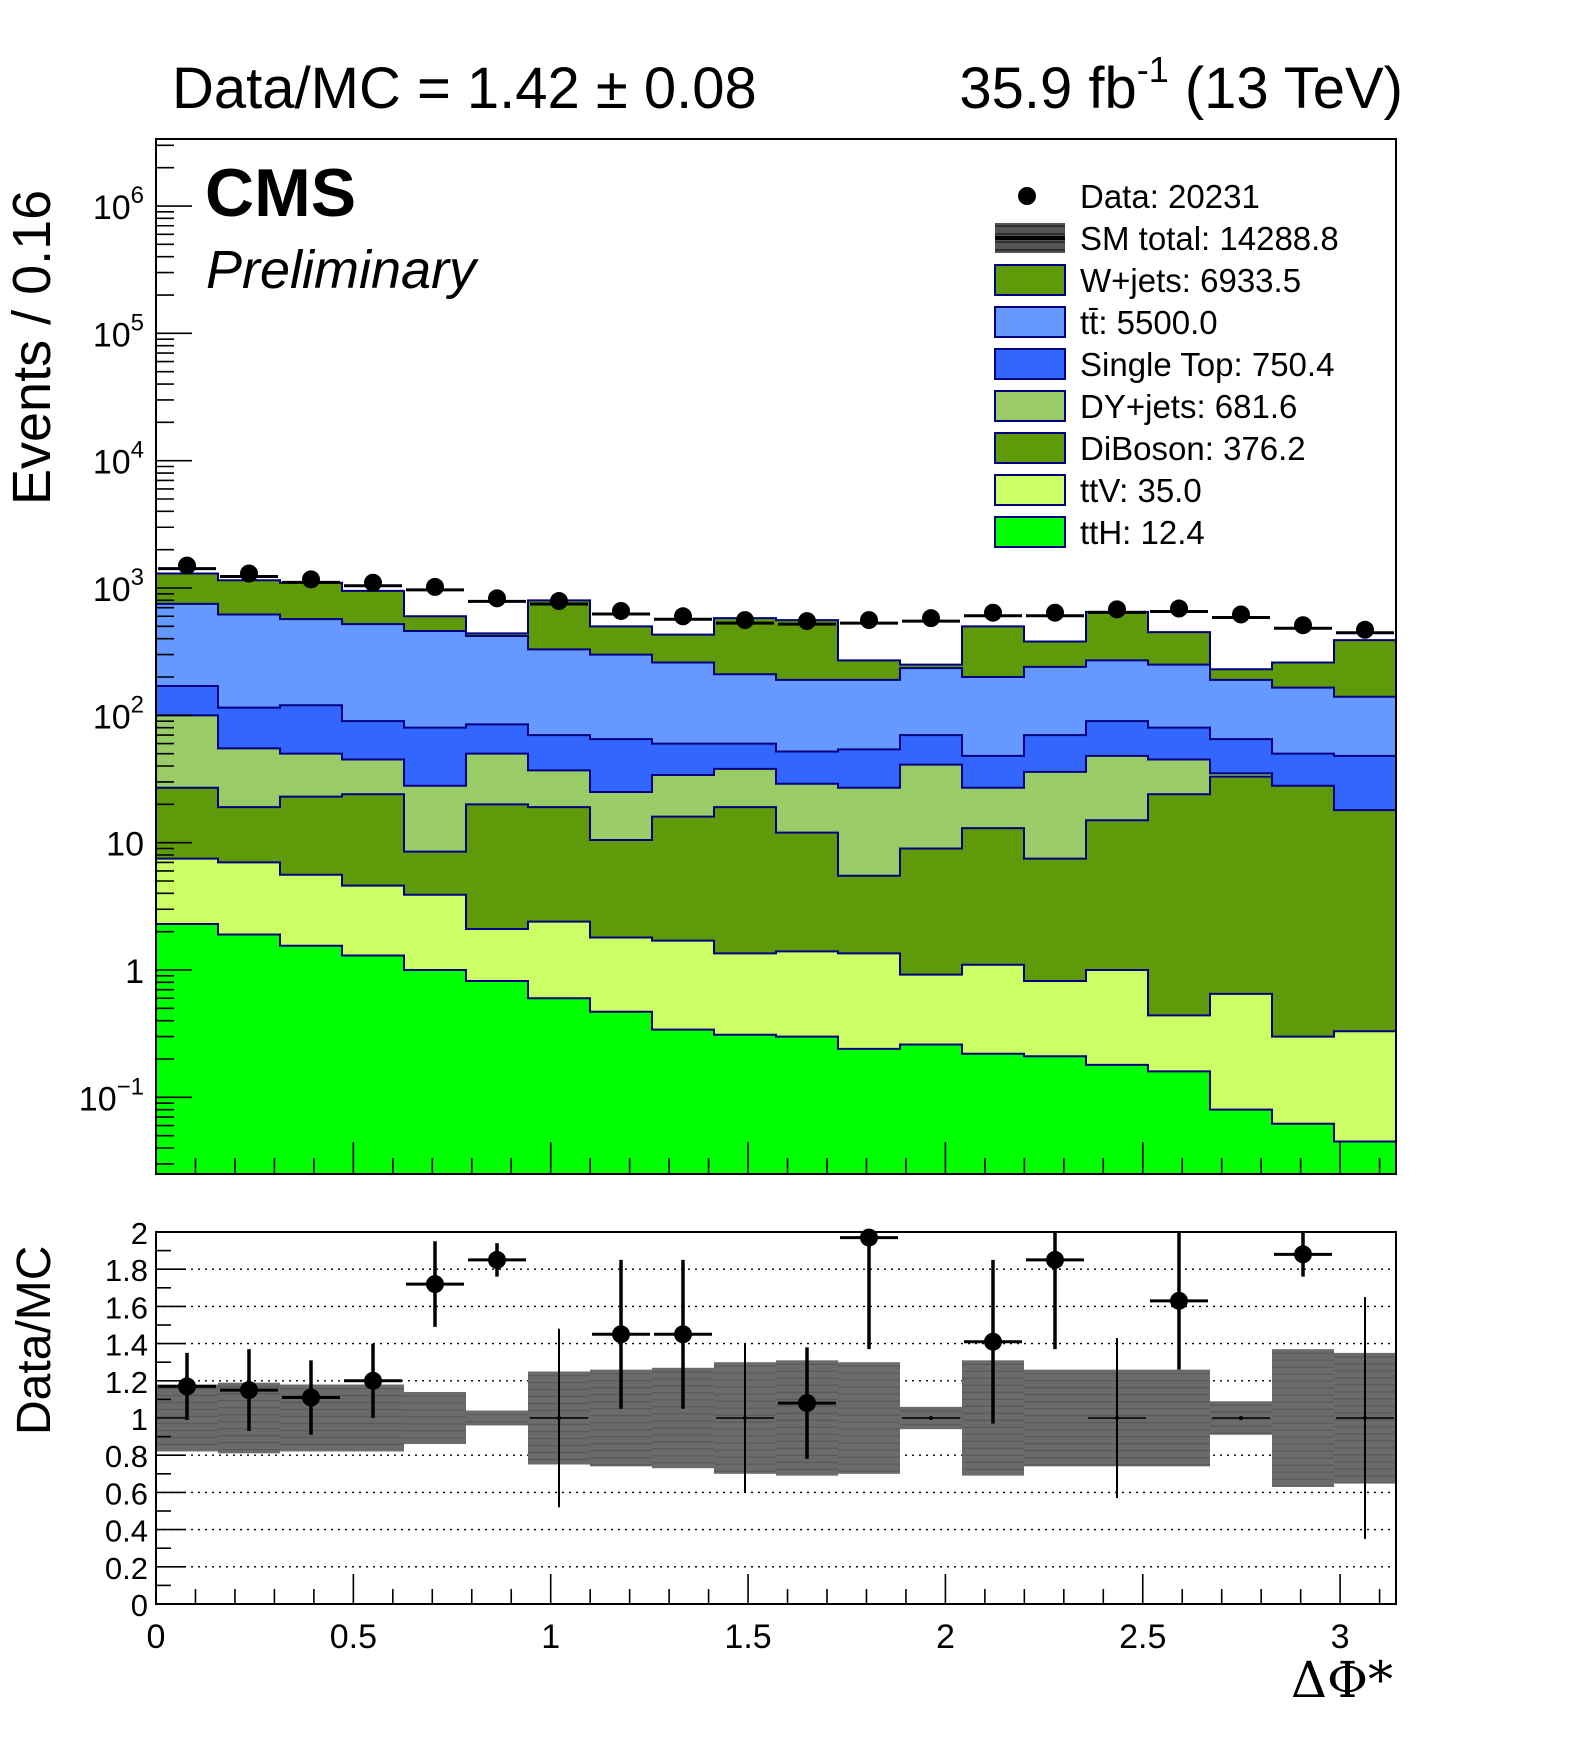 The width and height of the screenshot is (1576, 1761). What do you see at coordinates (776, 1048) in the screenshot?
I see `stack-tth` at bounding box center [776, 1048].